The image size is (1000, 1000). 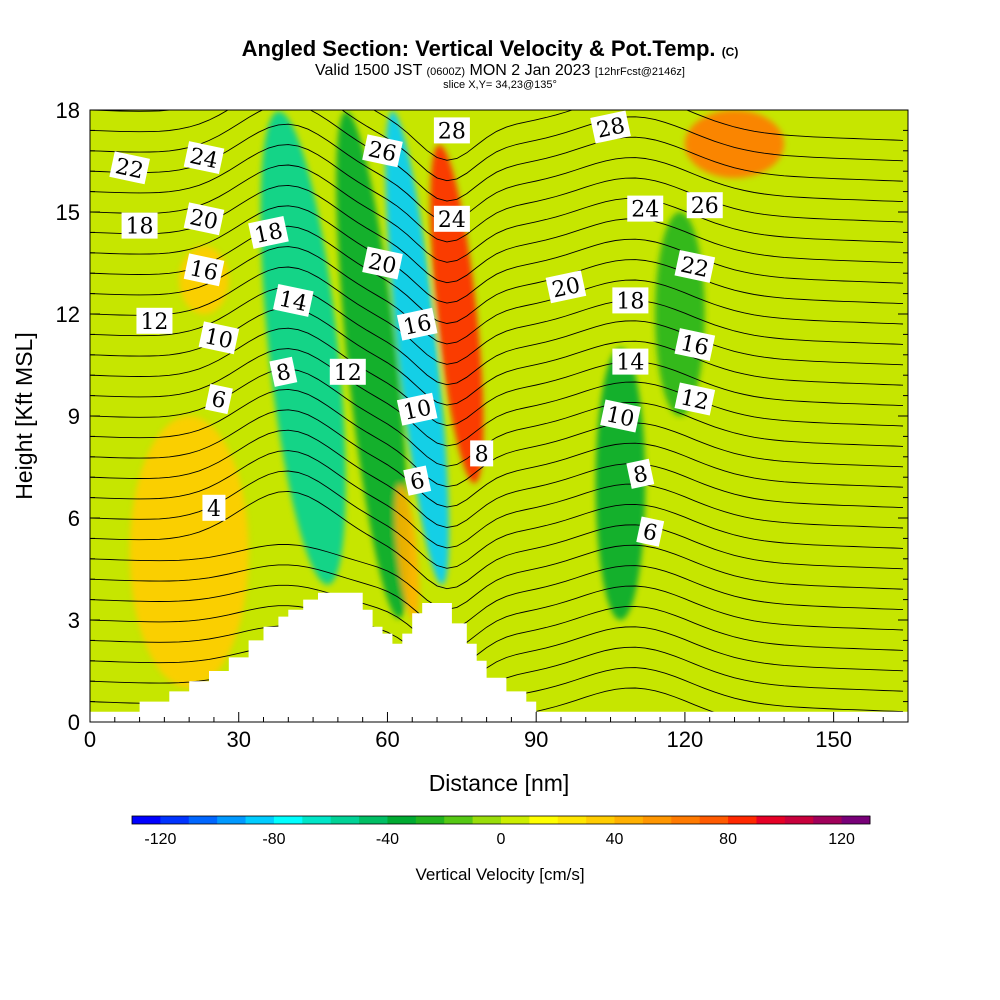 What do you see at coordinates (387, 839) in the screenshot?
I see `colorbar-tick-label: -40` at bounding box center [387, 839].